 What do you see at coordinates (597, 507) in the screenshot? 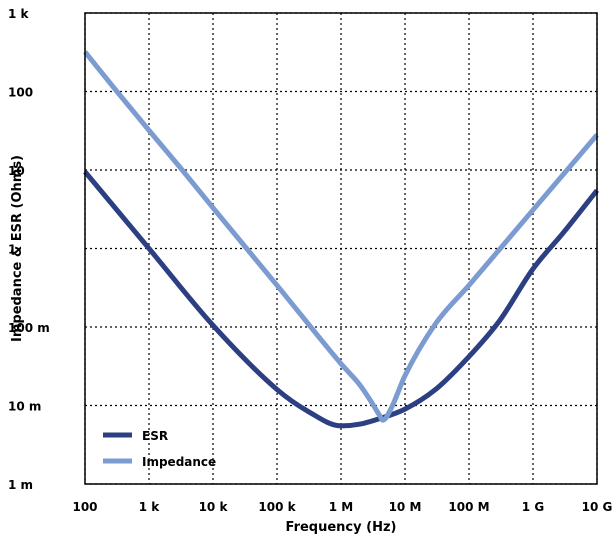
I see `x-tick-label: 10 G` at bounding box center [597, 507].